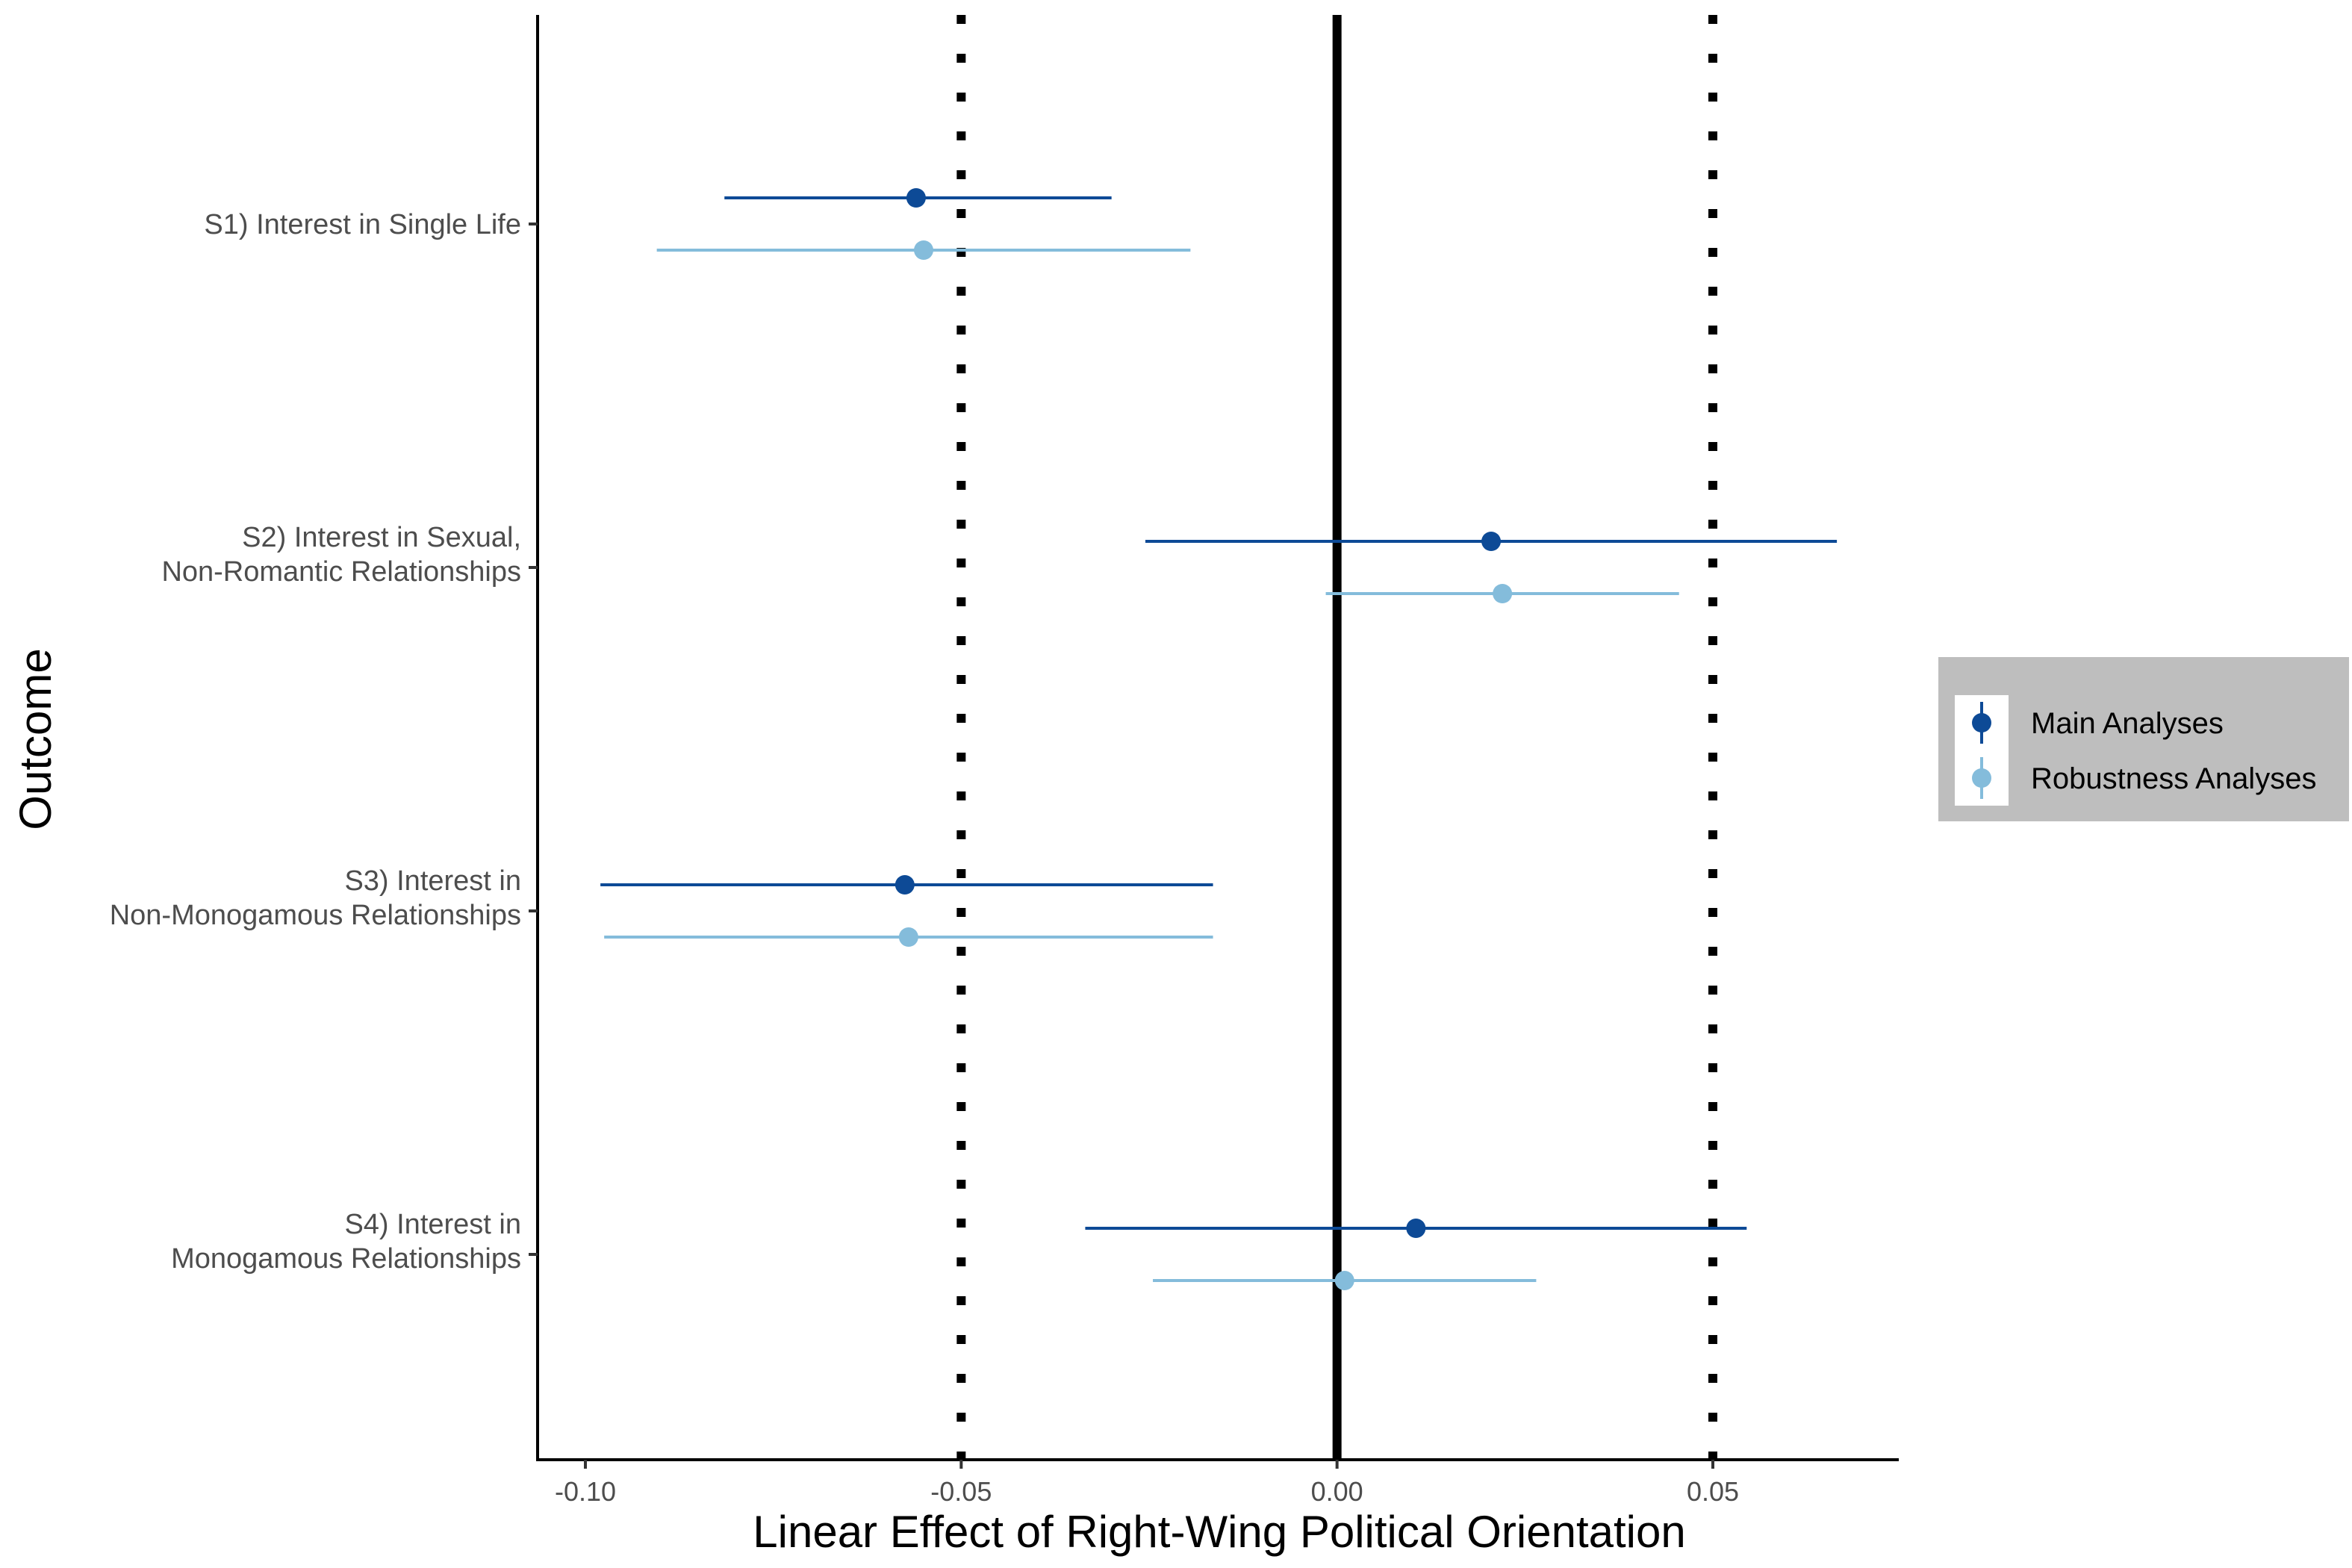 Image resolution: width=2352 pixels, height=1568 pixels. I want to click on legend: Main Analyses Robustness Analyses, so click(2143, 739).